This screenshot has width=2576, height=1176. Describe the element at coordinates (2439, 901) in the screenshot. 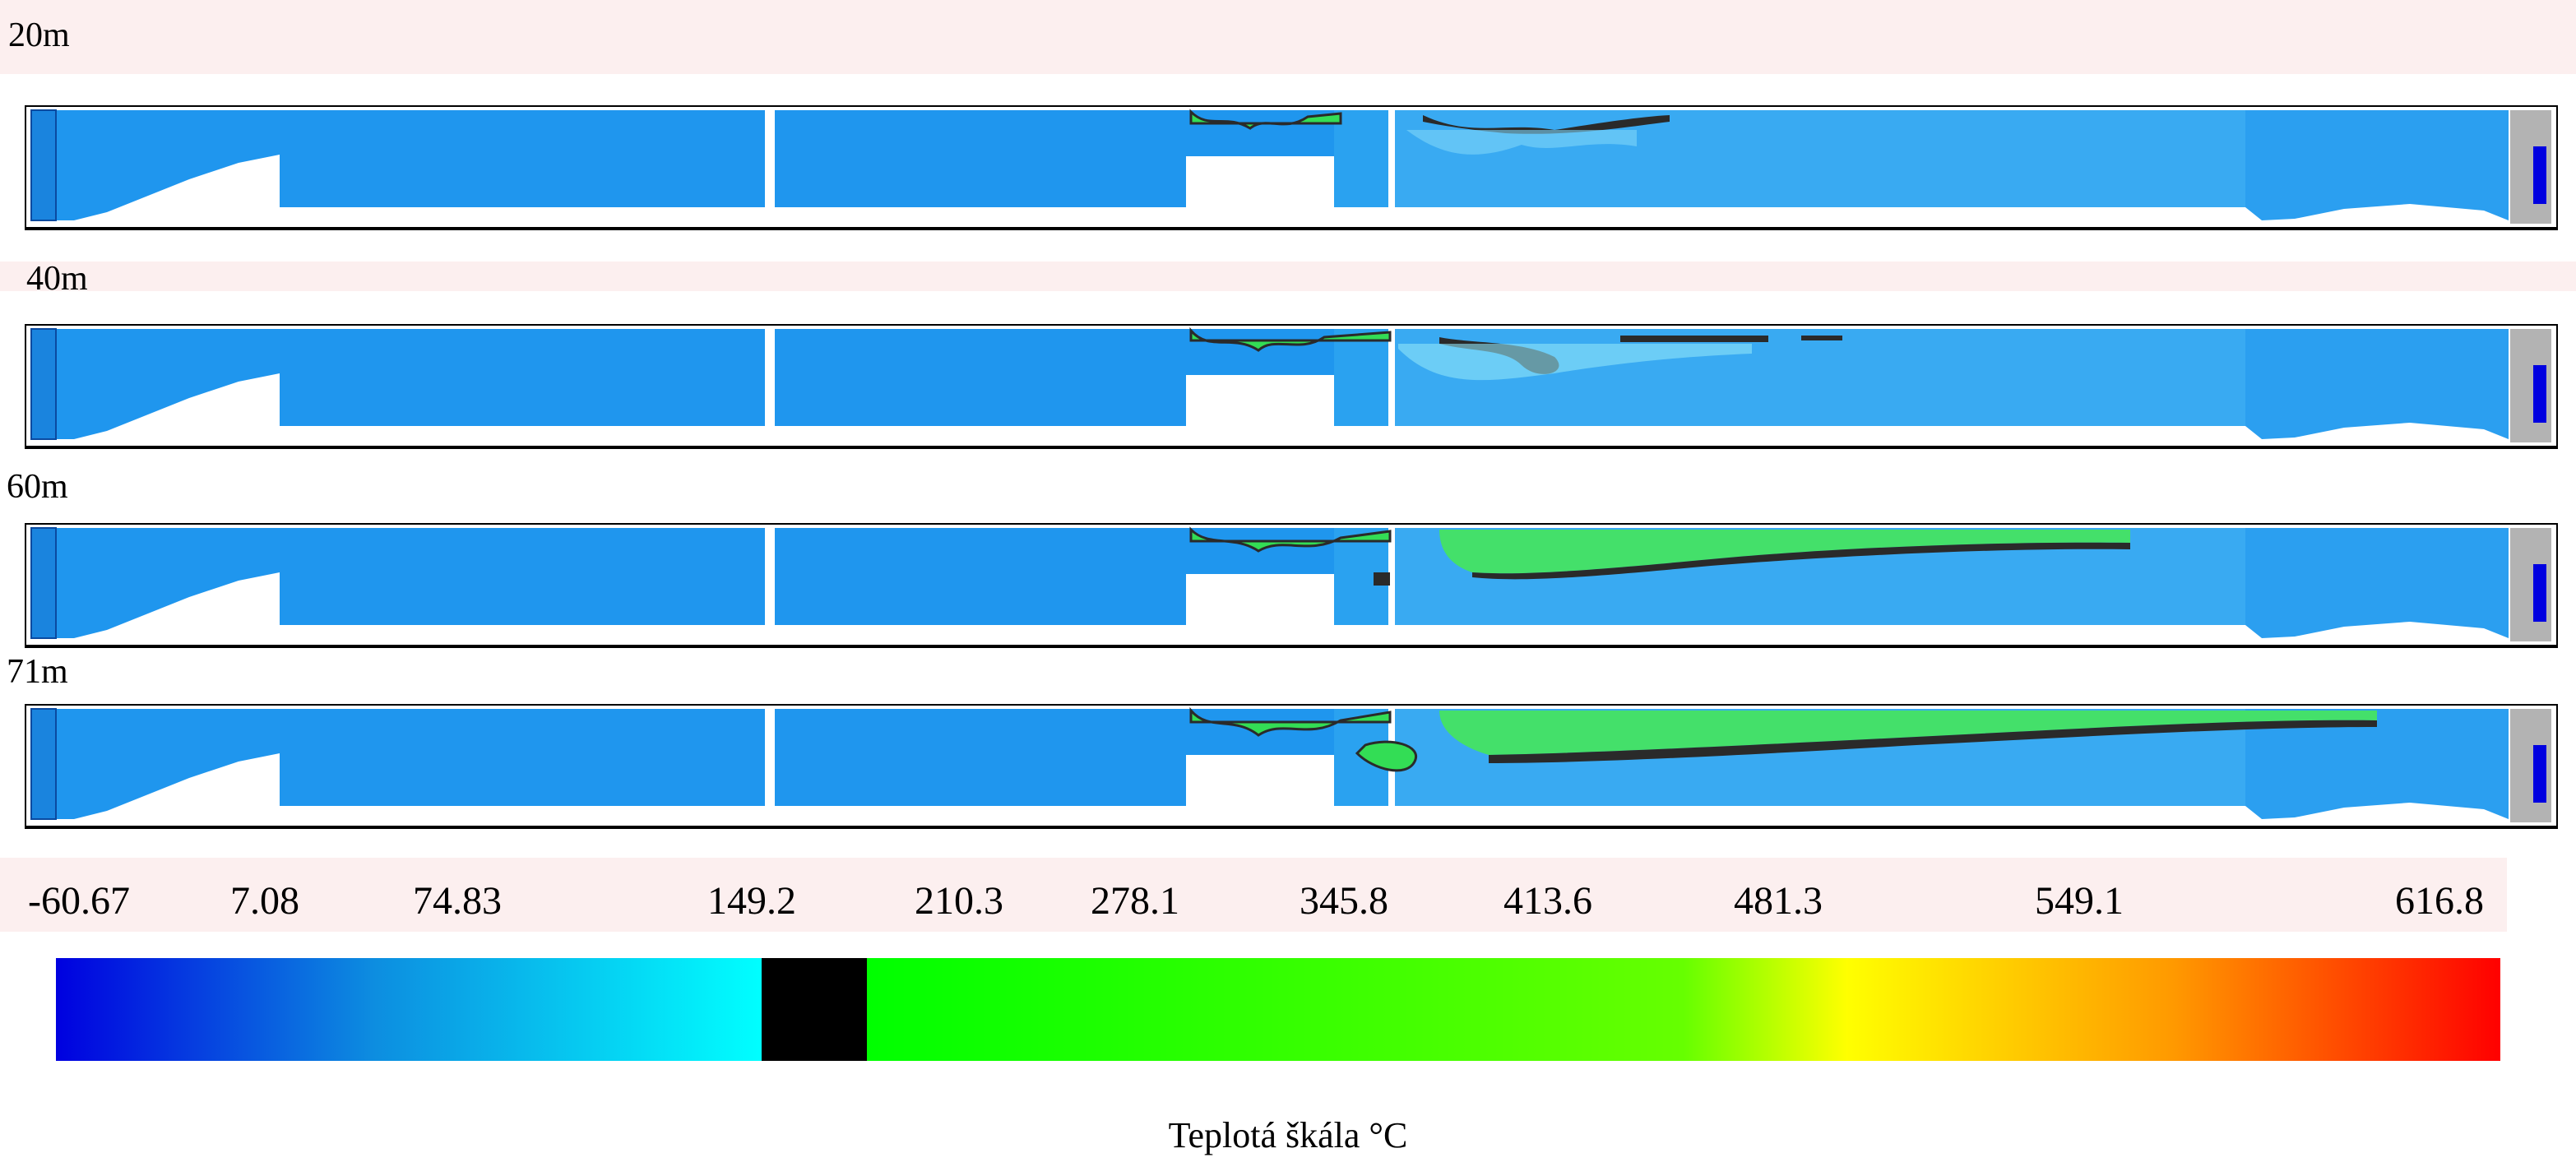

I see `colorbar-tick-label: 616.8` at that location.